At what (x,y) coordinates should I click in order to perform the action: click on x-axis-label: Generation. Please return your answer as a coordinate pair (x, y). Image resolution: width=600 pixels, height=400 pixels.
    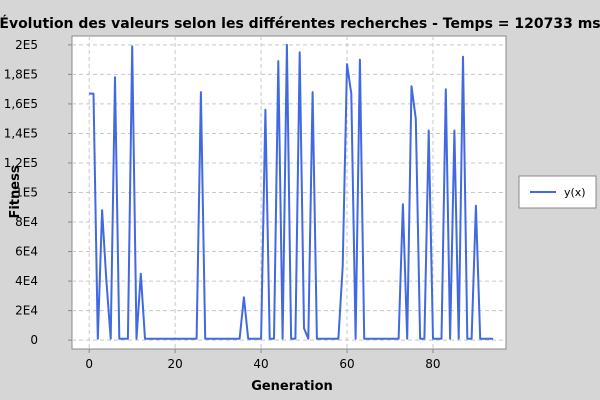
    Looking at the image, I should click on (292, 386).